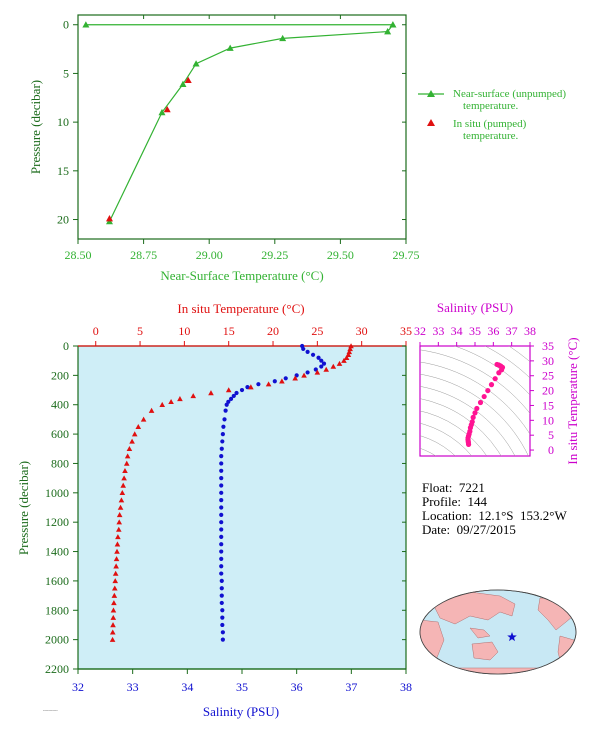 The width and height of the screenshot is (601, 737). Describe the element at coordinates (475, 307) in the screenshot. I see `ts-x-label: Salinity (PSU)` at that location.